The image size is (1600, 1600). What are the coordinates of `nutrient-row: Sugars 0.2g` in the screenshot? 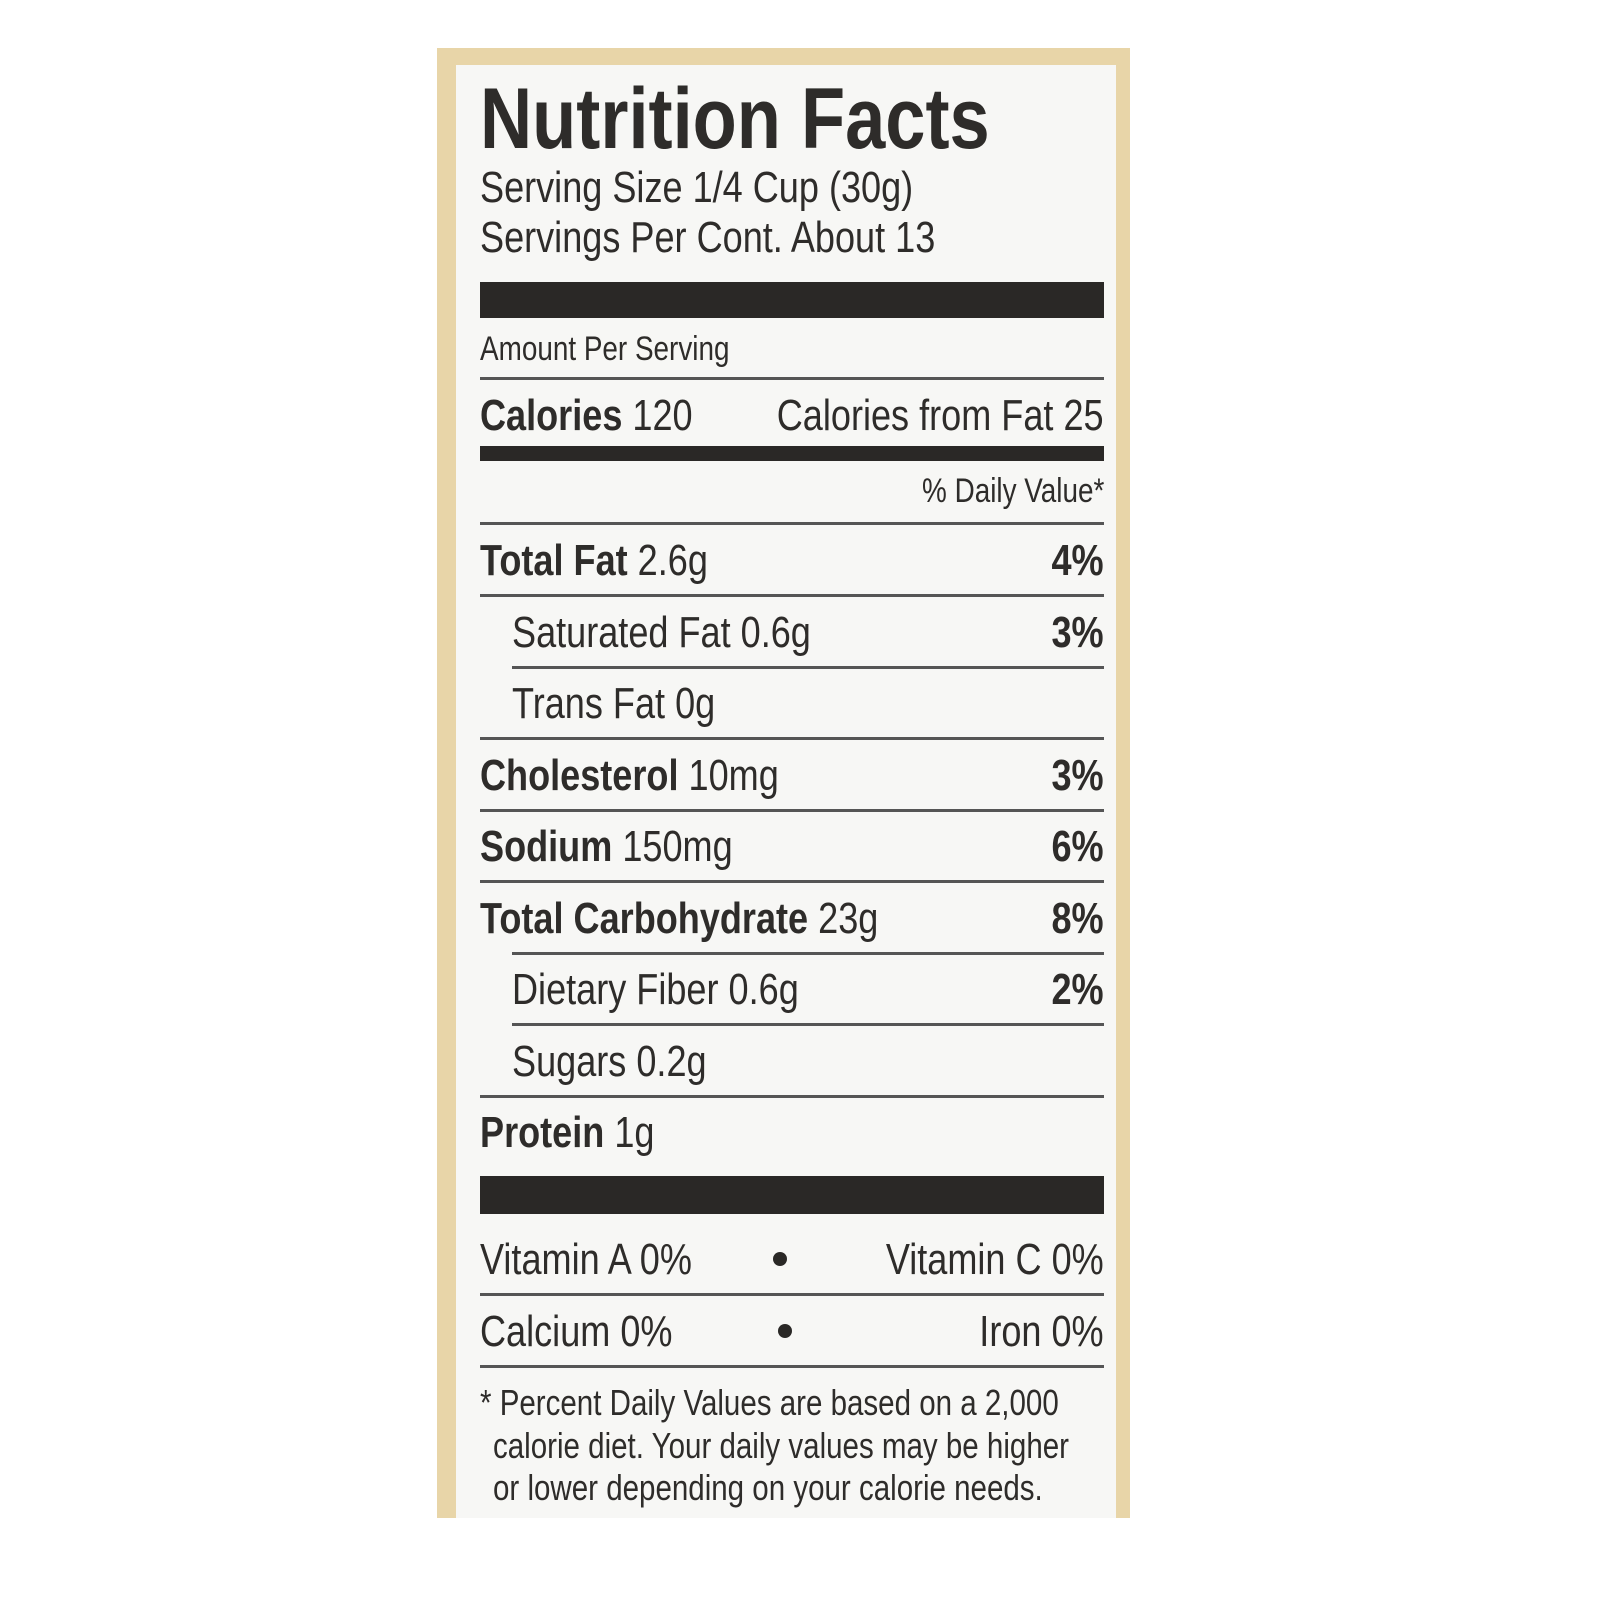 It's located at (609, 1061).